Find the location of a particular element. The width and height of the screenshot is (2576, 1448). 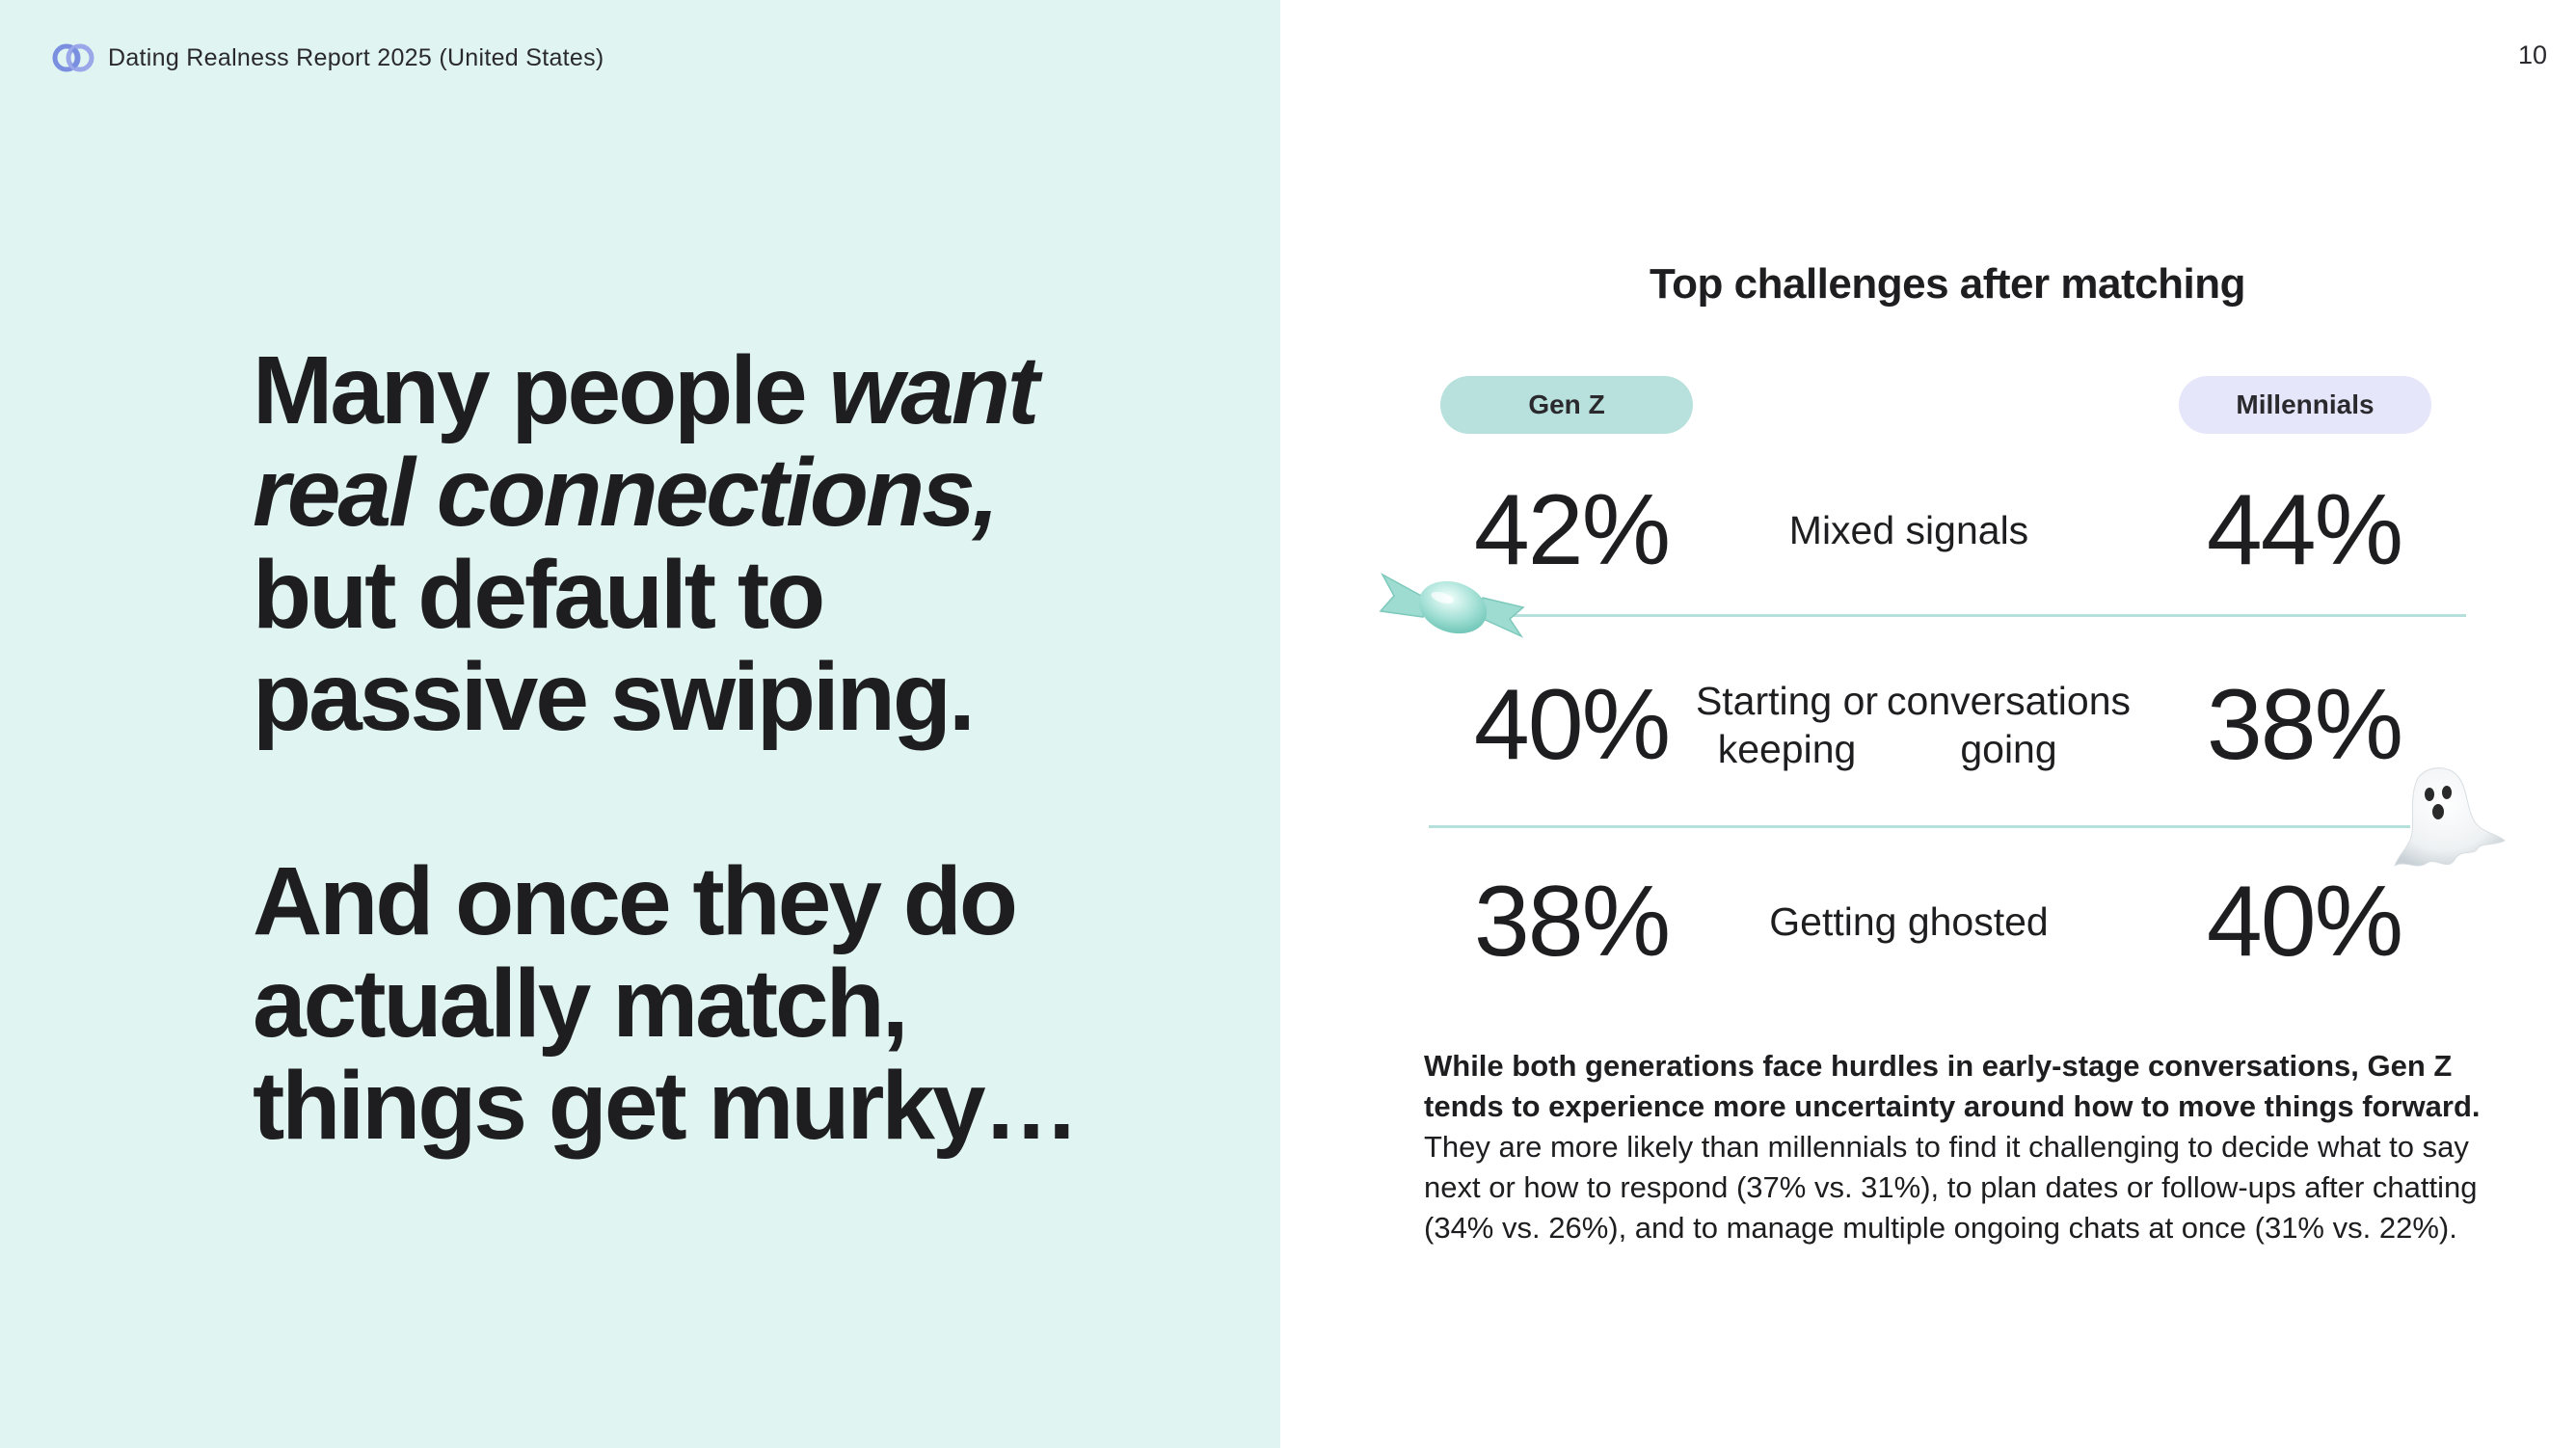

chart-title: Top challenges after matching is located at coordinates (1948, 284).